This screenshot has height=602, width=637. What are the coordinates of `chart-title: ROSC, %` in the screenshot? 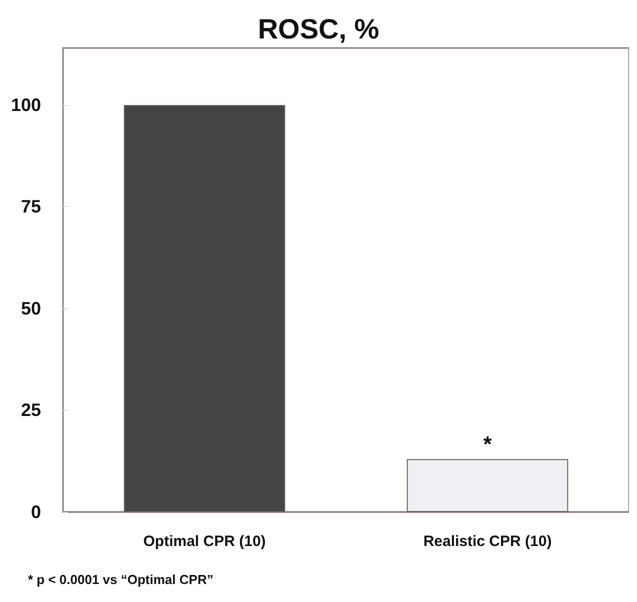 It's located at (319, 29).